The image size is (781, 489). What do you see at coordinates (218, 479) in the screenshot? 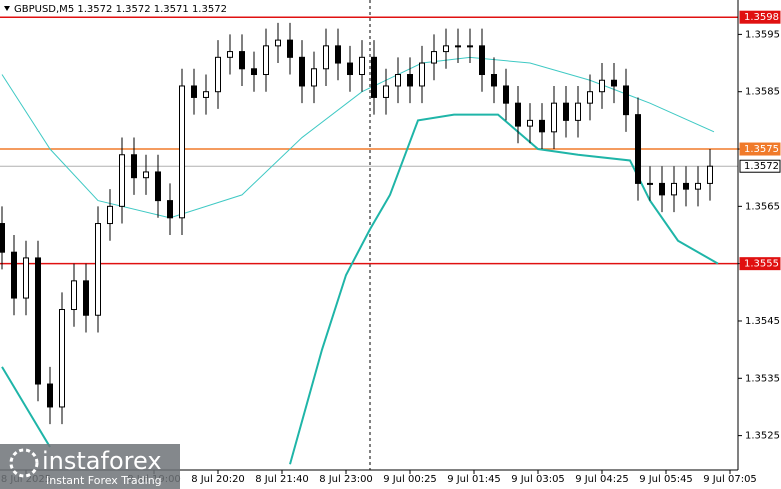
I see `x-tick-label: 8 Jul 20:20` at bounding box center [218, 479].